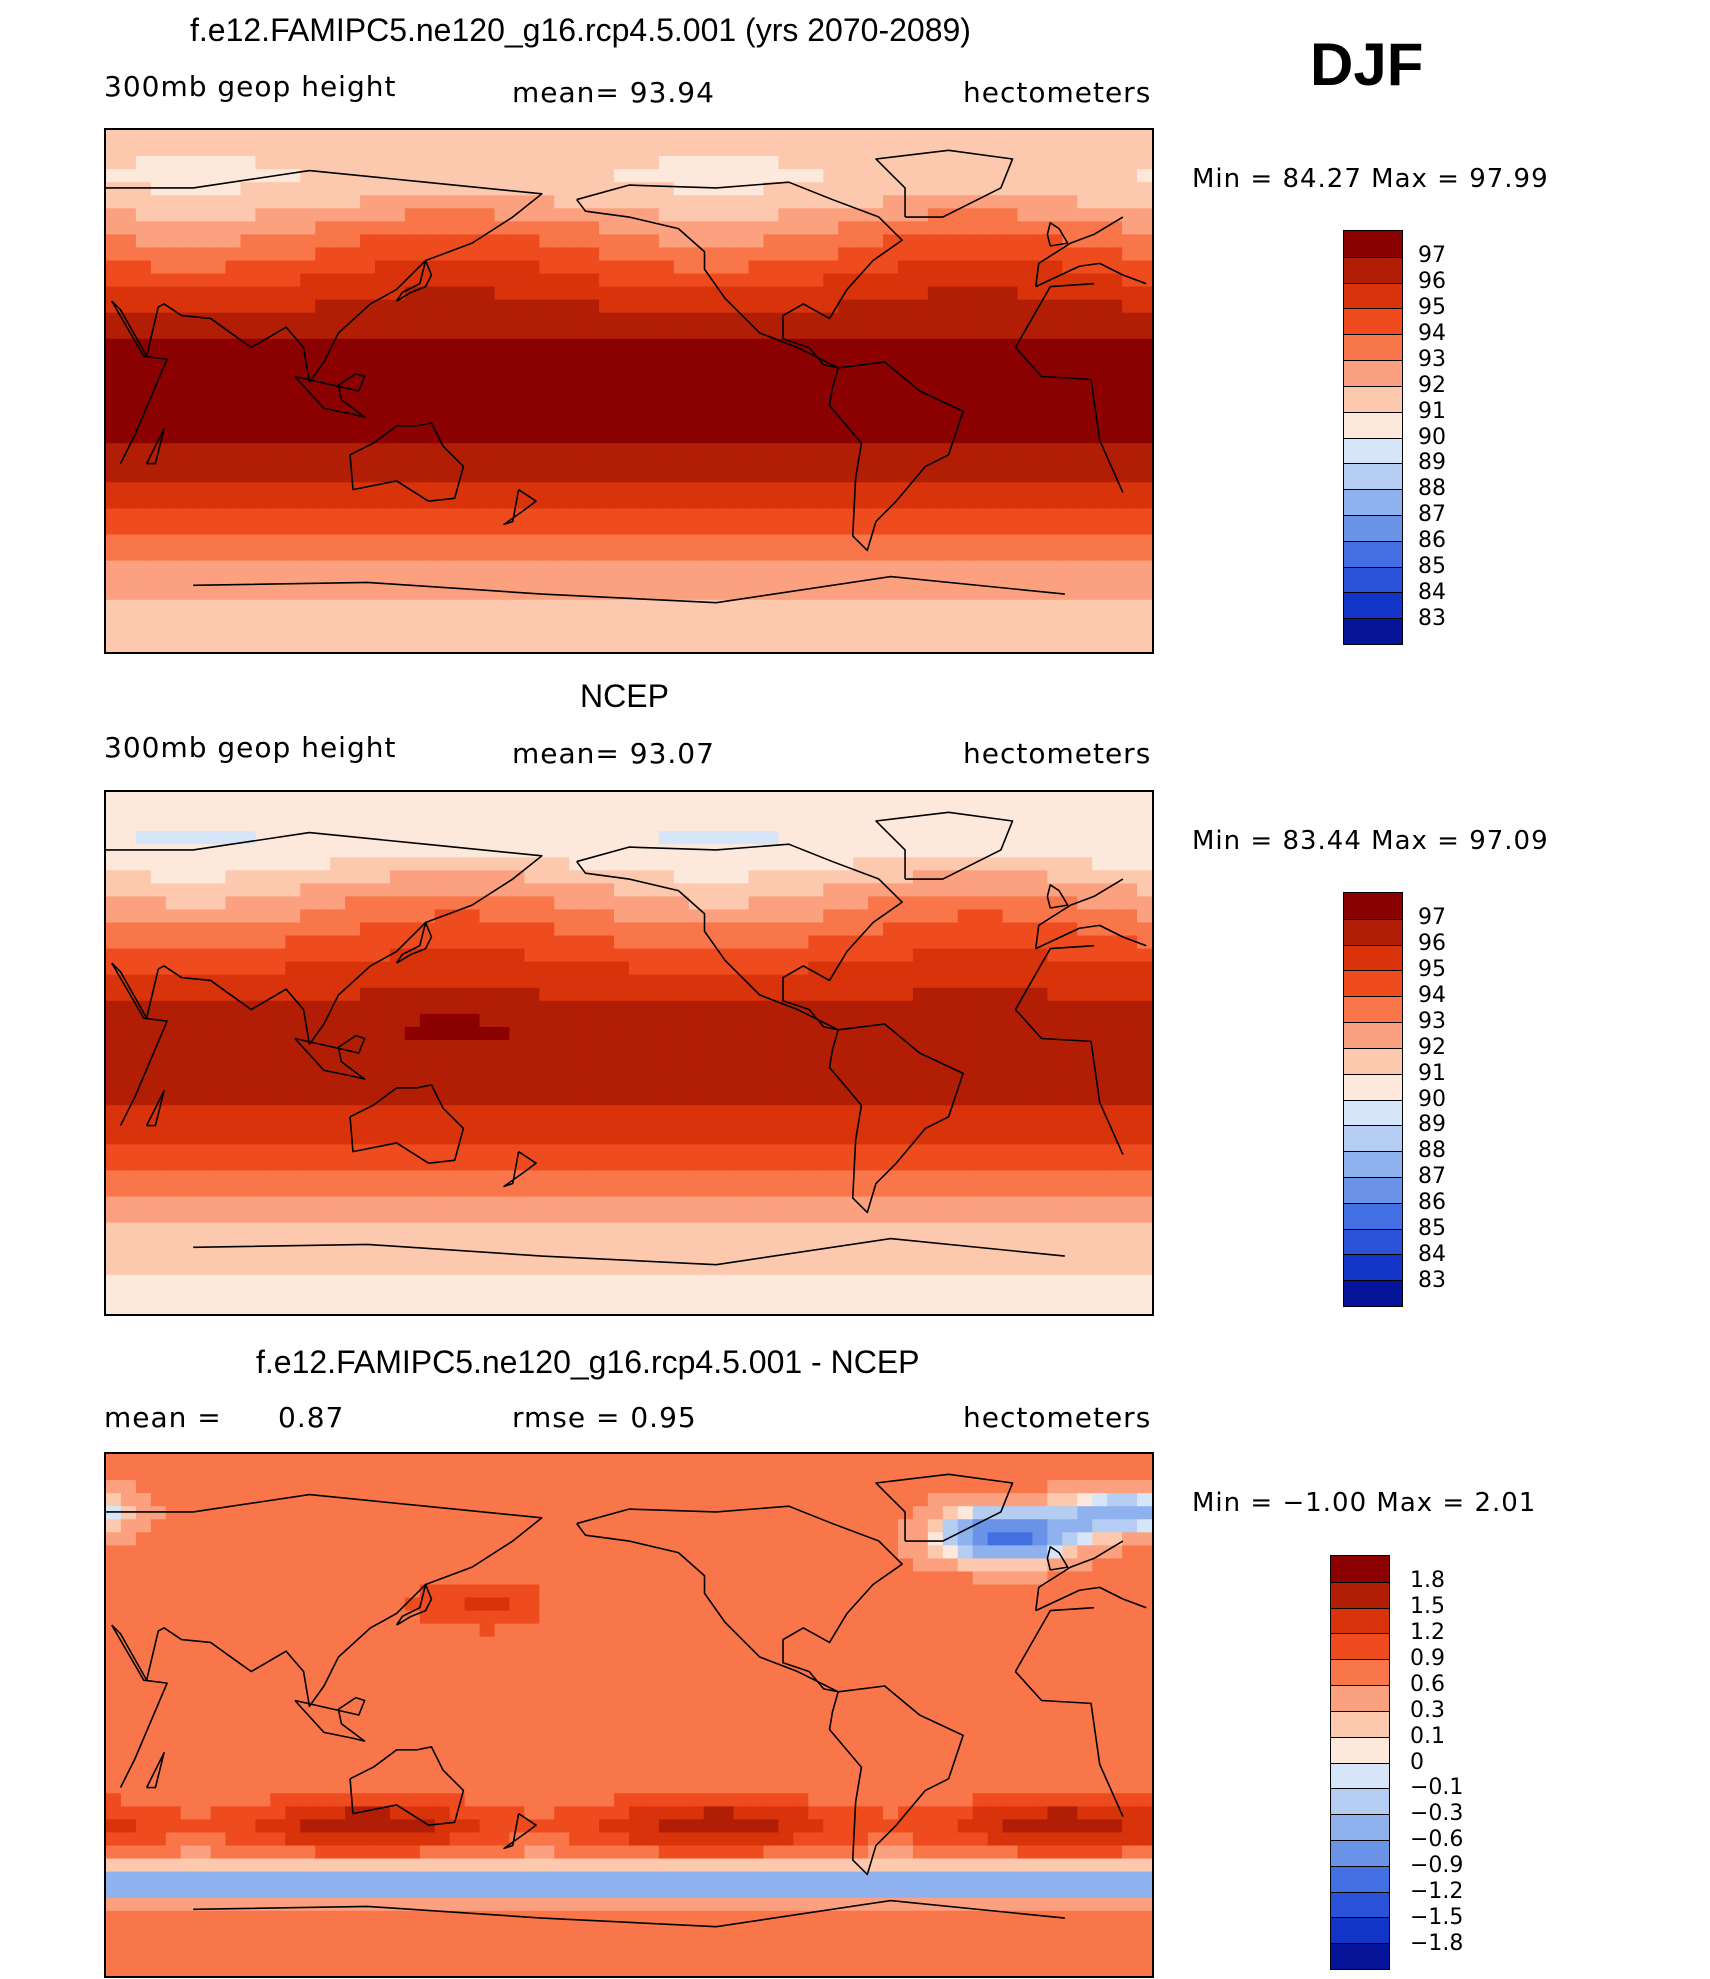 The height and width of the screenshot is (1979, 1710). Describe the element at coordinates (617, 387) in the screenshot. I see `coastline` at that location.